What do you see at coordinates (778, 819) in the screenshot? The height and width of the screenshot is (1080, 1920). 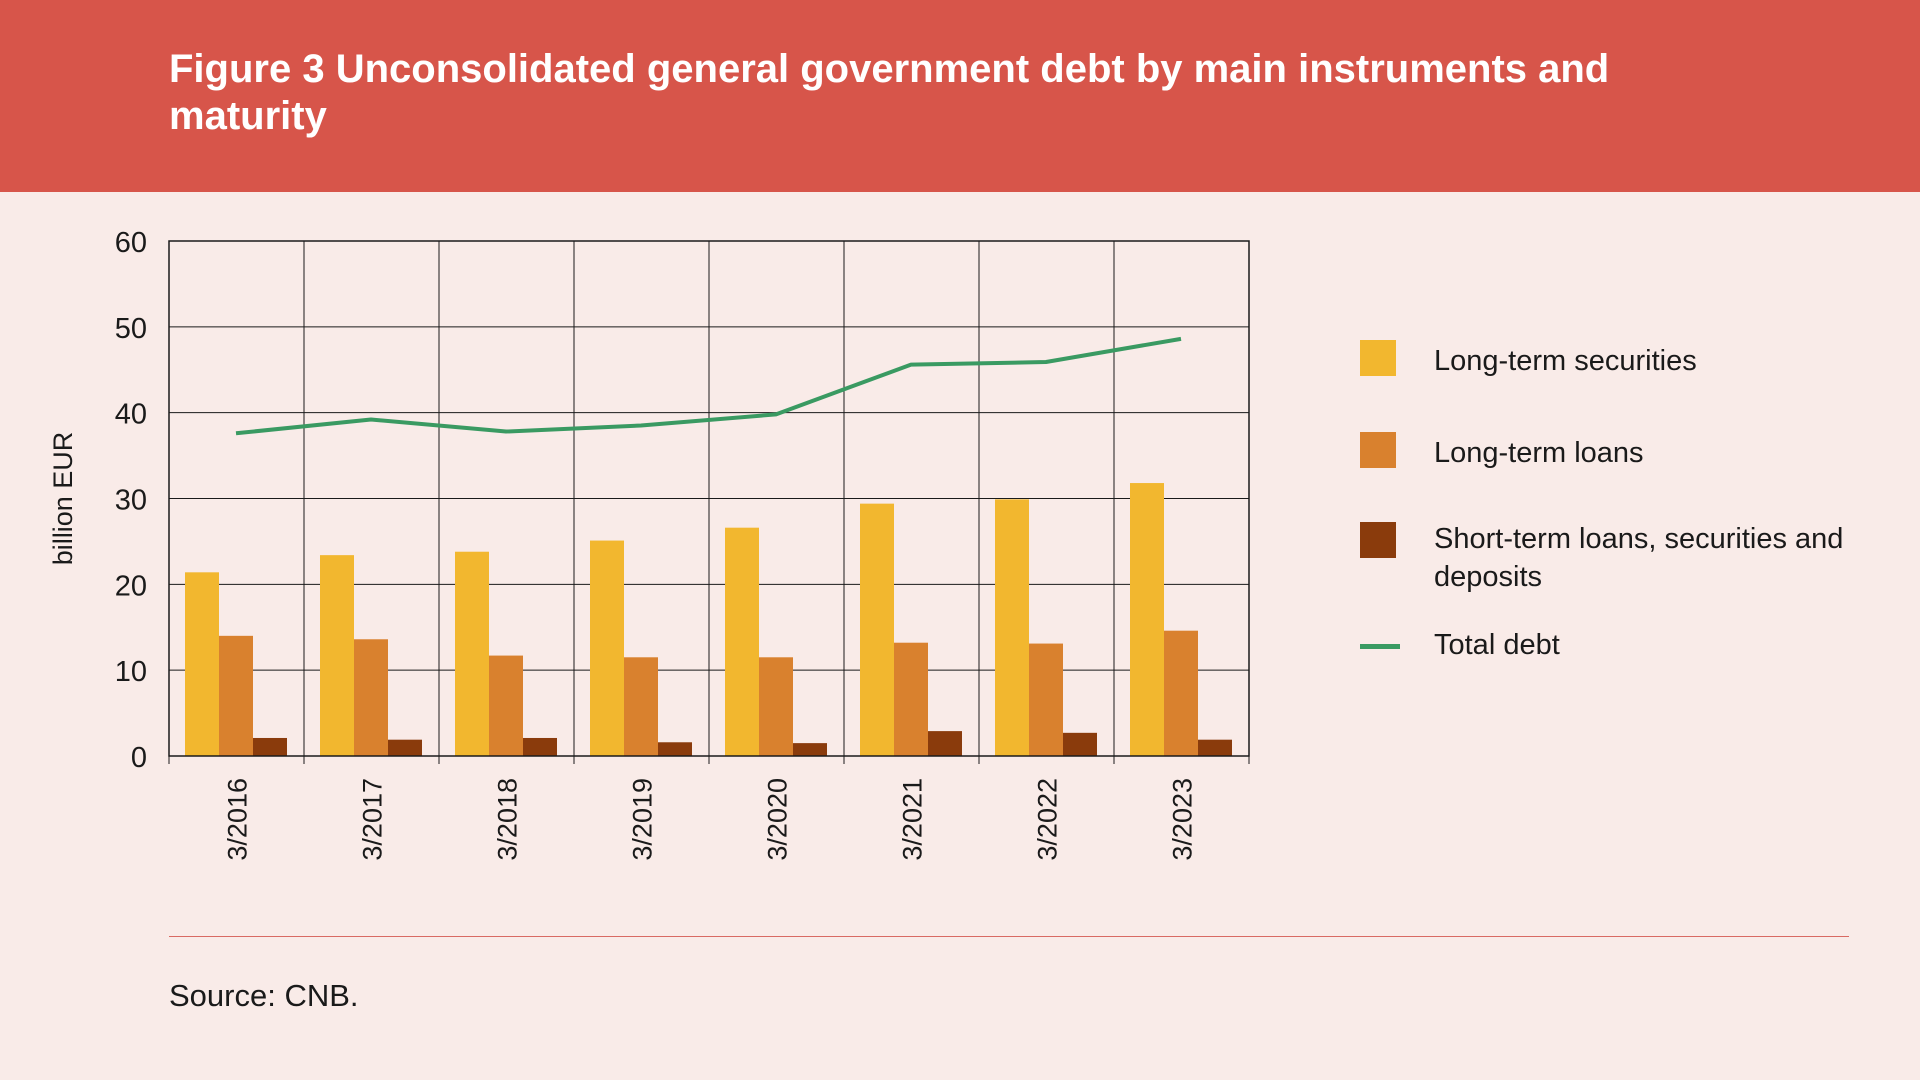 I see `x-tick-label: 3/2020` at bounding box center [778, 819].